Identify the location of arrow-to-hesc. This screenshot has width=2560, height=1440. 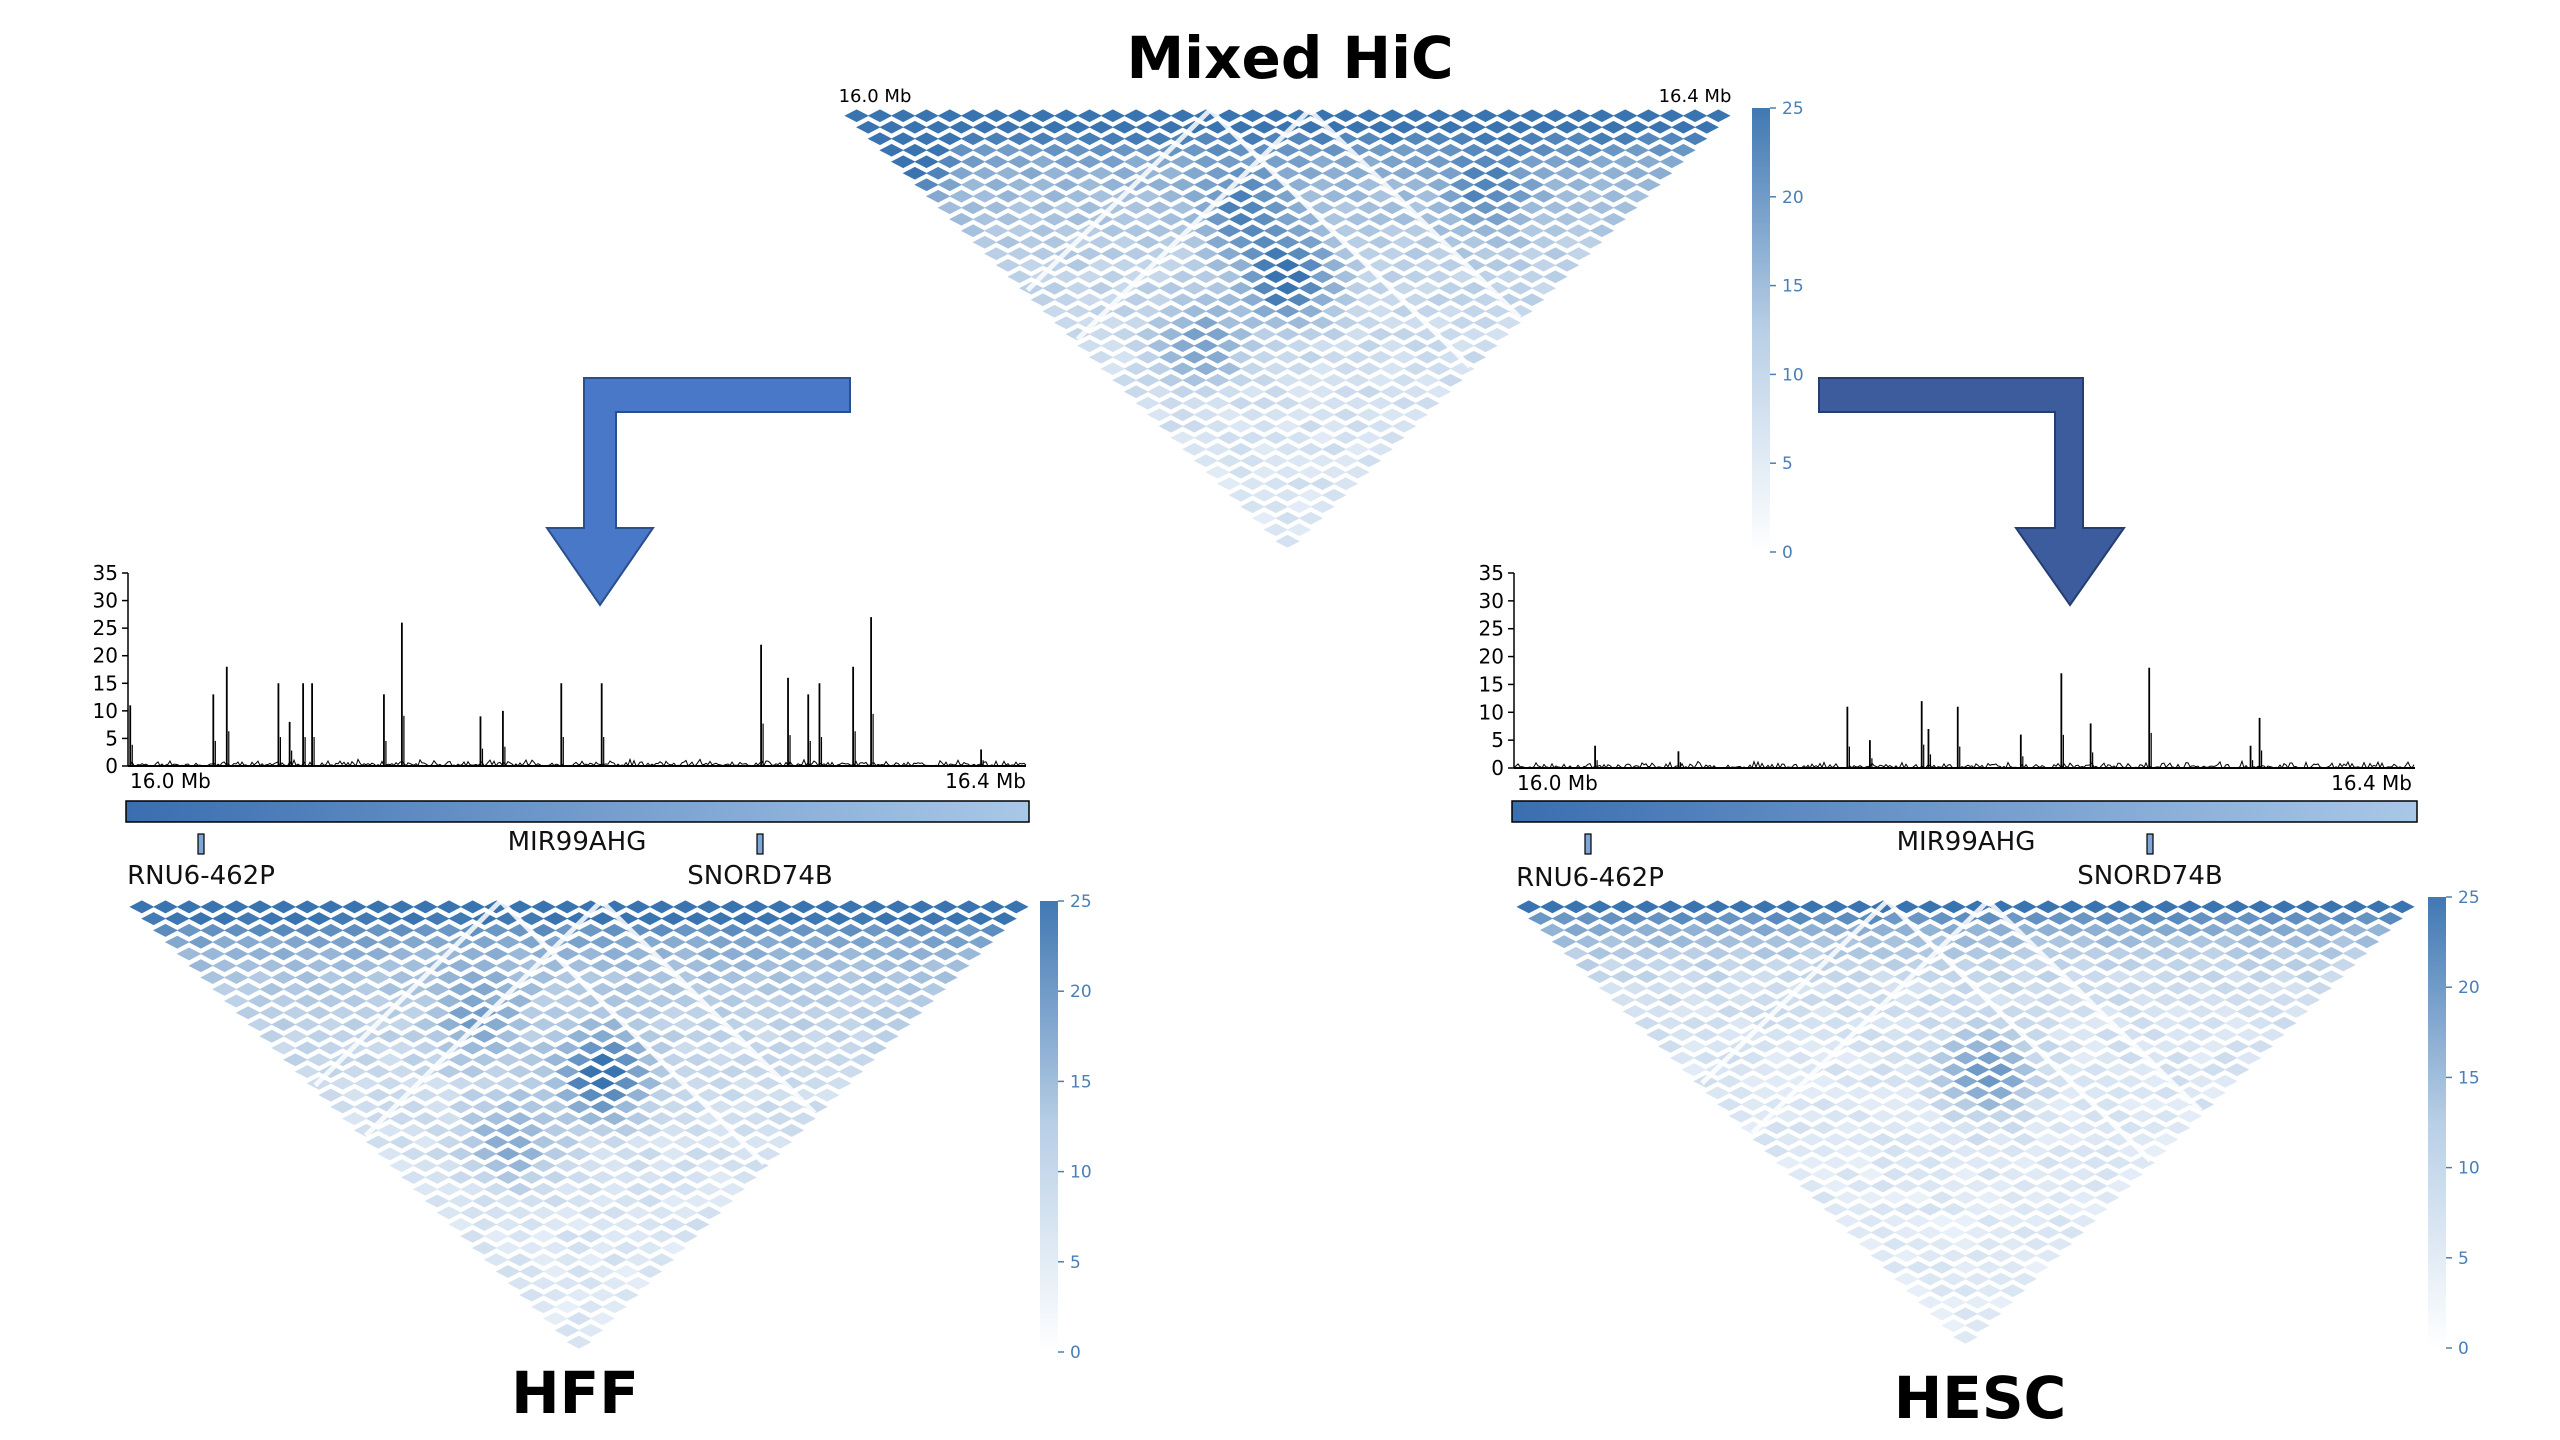
(1972, 492).